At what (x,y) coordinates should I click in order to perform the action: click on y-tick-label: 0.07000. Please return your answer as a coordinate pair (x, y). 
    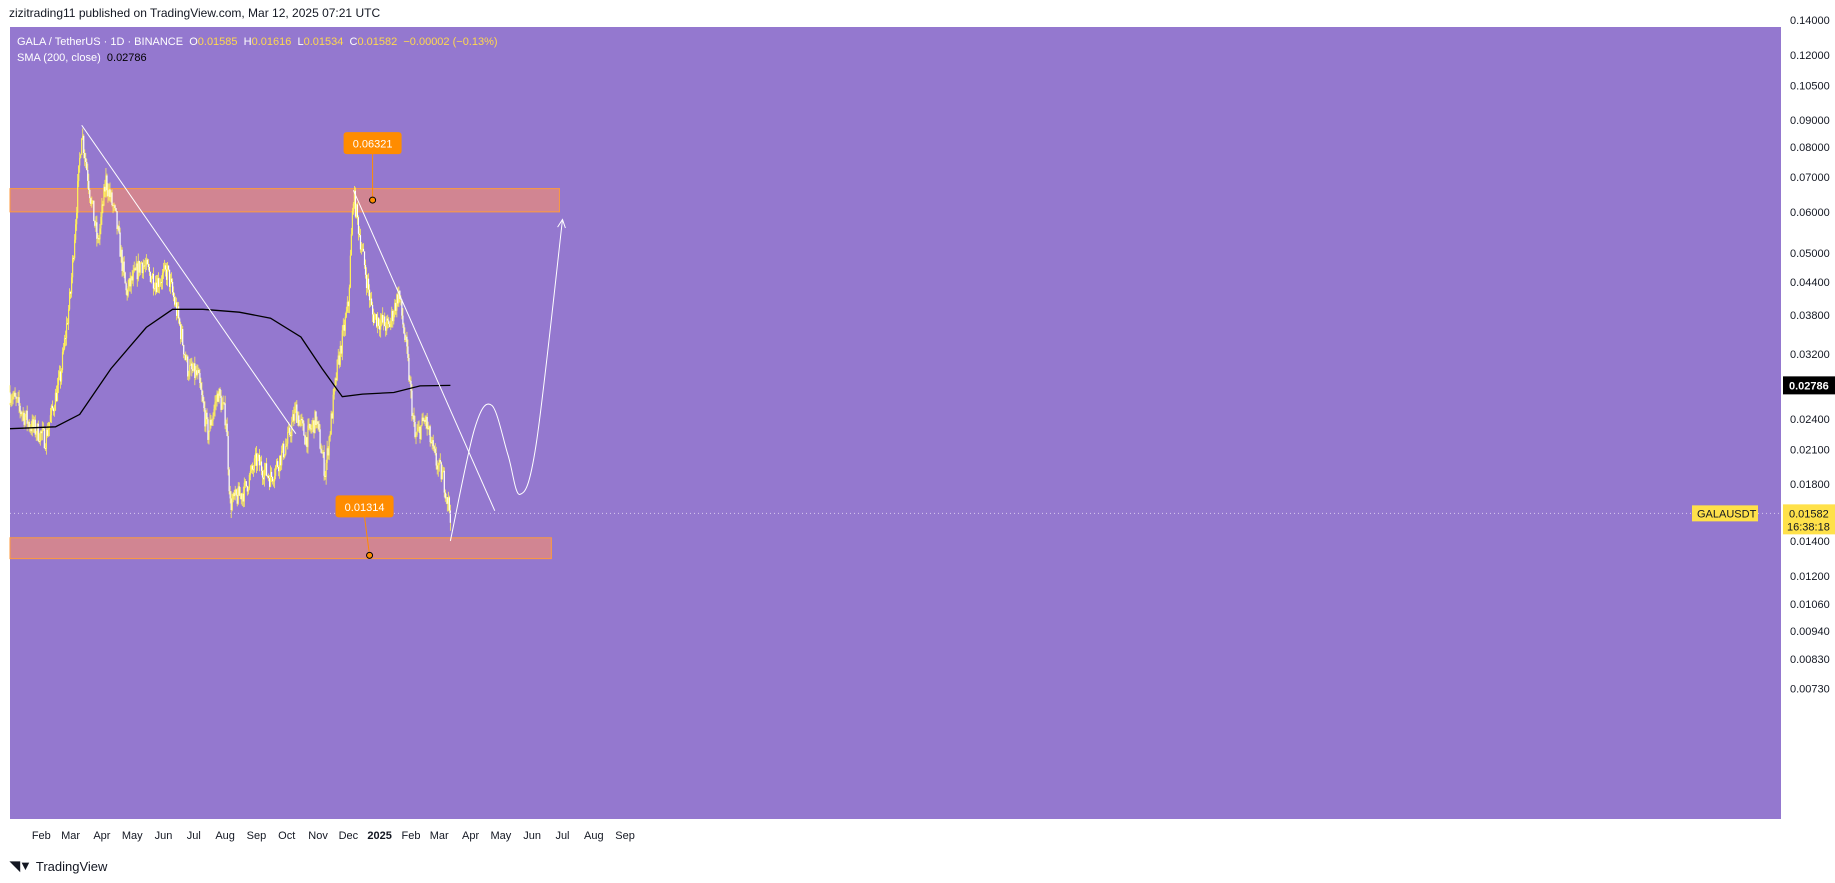
    Looking at the image, I should click on (1810, 178).